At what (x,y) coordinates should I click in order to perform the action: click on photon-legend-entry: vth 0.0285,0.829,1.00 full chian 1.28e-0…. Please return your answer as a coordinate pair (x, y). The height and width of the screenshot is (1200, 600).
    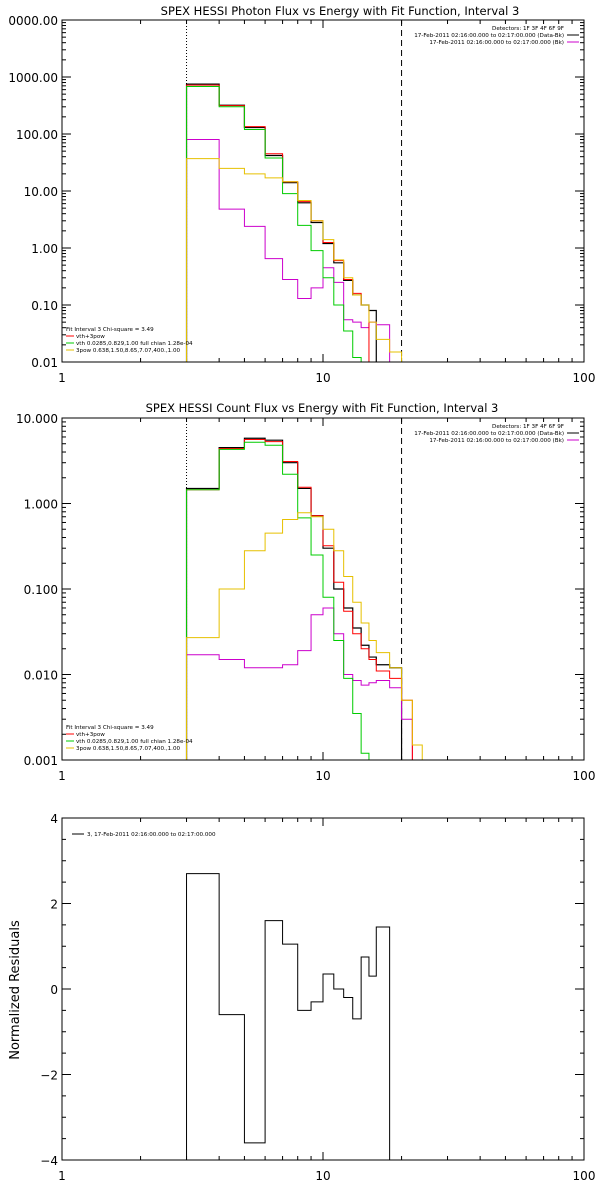
    Looking at the image, I should click on (134, 344).